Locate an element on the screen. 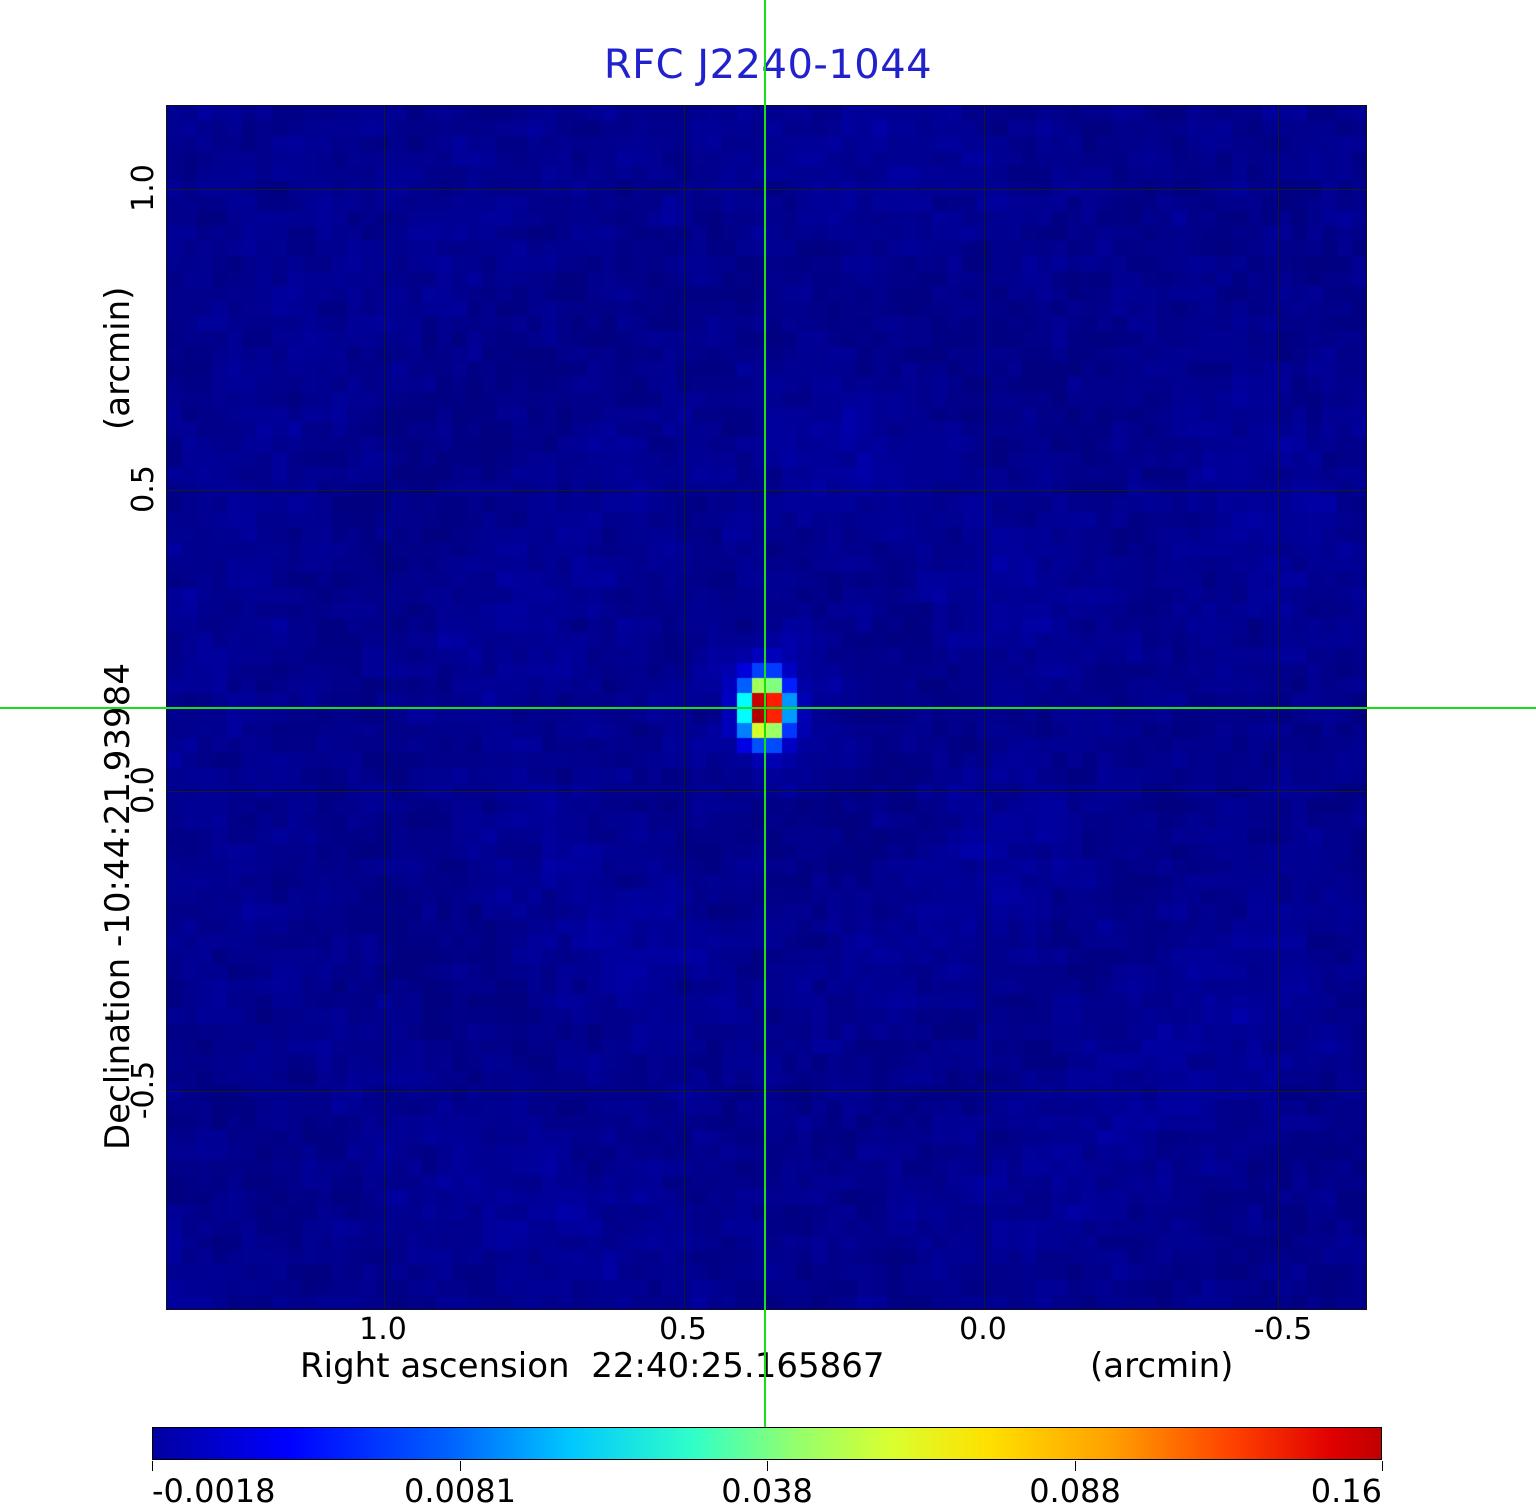 Image resolution: width=1536 pixels, height=1511 pixels. y-axis-label: Declination -10:44:21.93984 is located at coordinates (118, 906).